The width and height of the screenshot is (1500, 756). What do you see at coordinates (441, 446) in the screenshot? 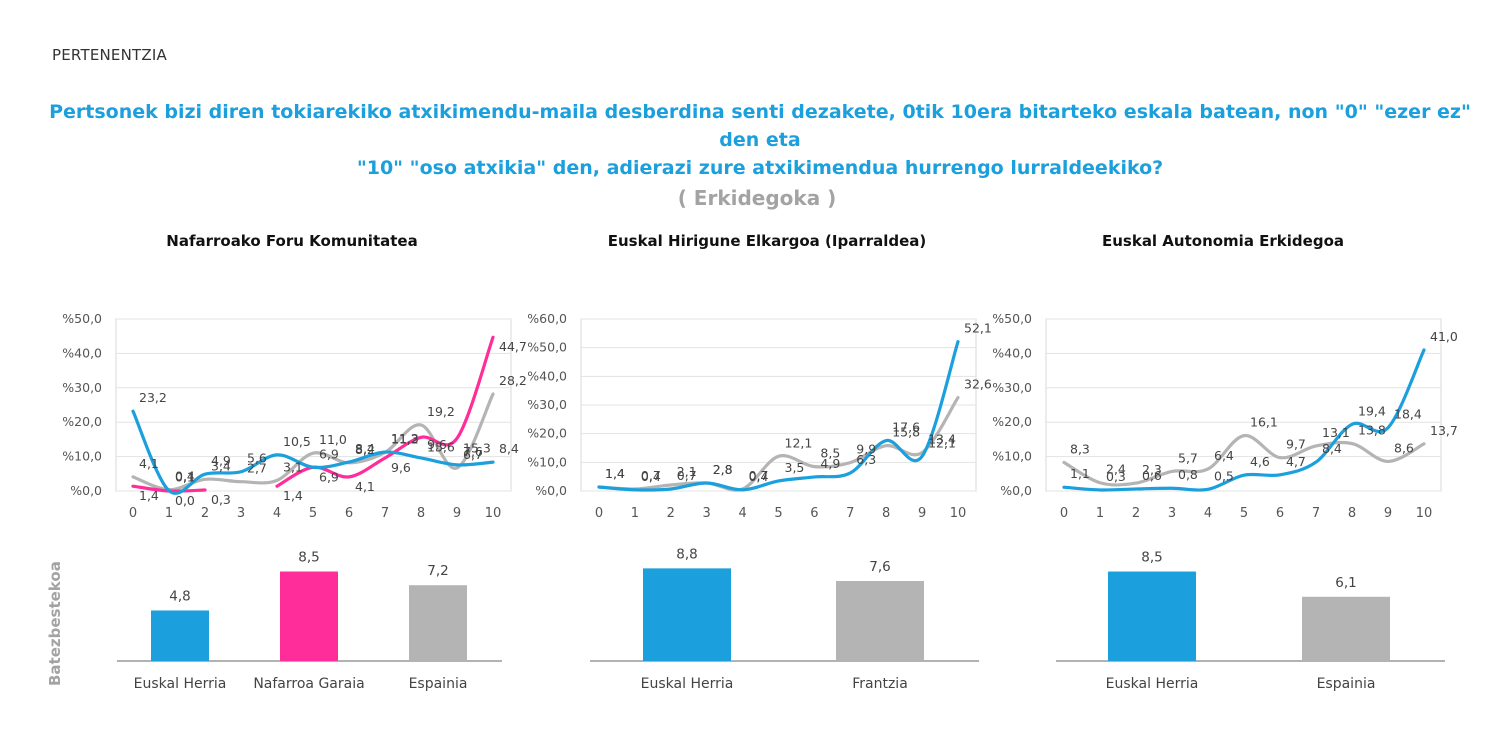
I see `data-label: 15,6` at bounding box center [441, 446].